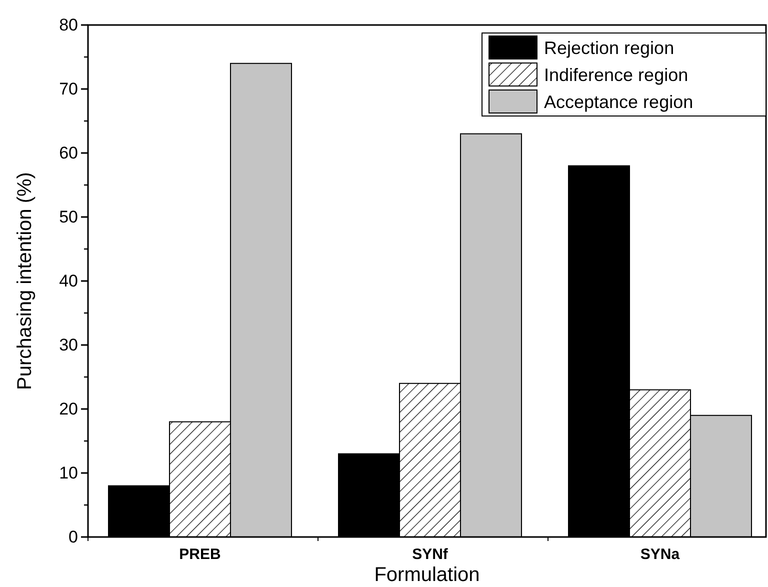  I want to click on y-tick-label: 30, so click(68, 344).